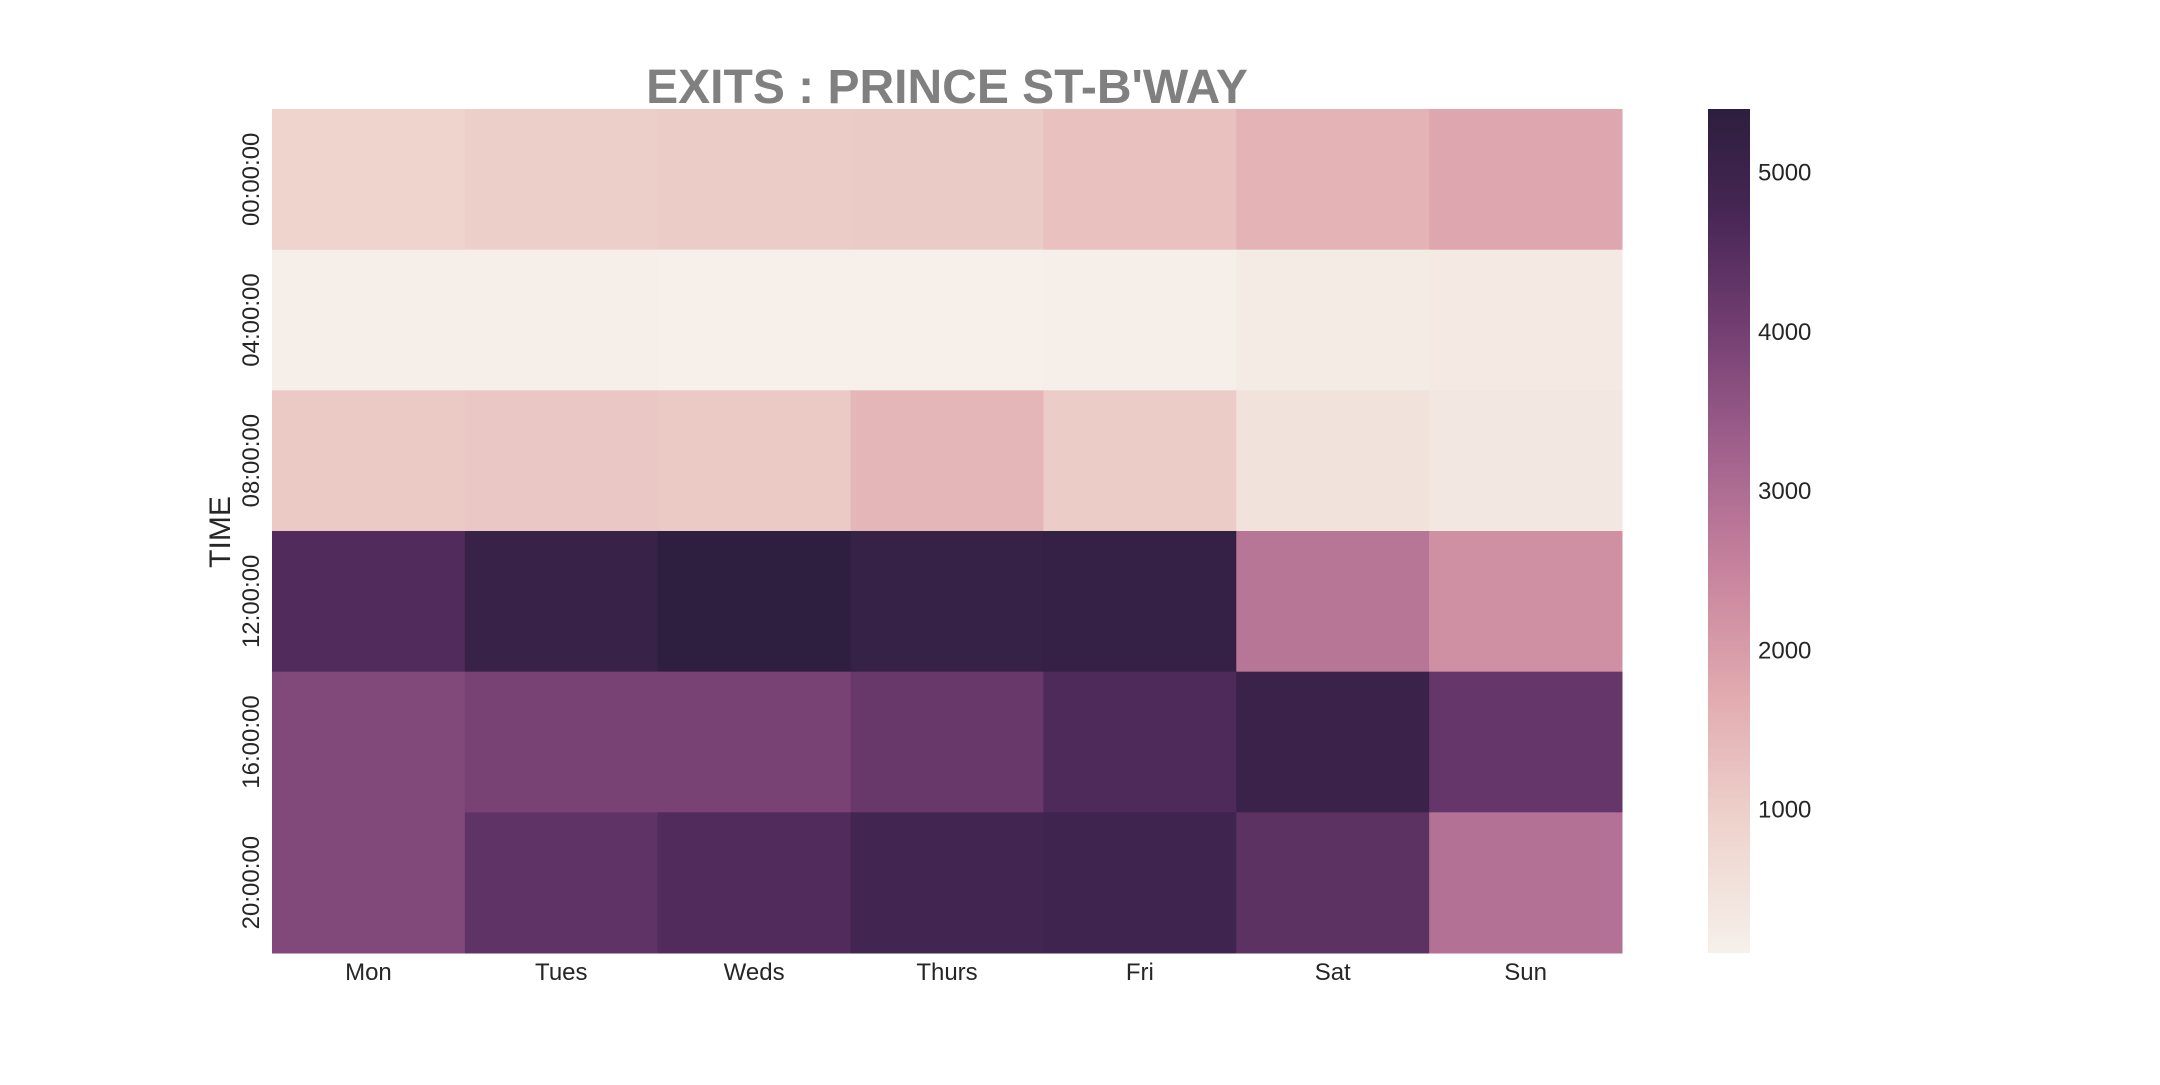  What do you see at coordinates (947, 87) in the screenshot?
I see `chart-title: EXITS : PRINCE ST-B'WAY` at bounding box center [947, 87].